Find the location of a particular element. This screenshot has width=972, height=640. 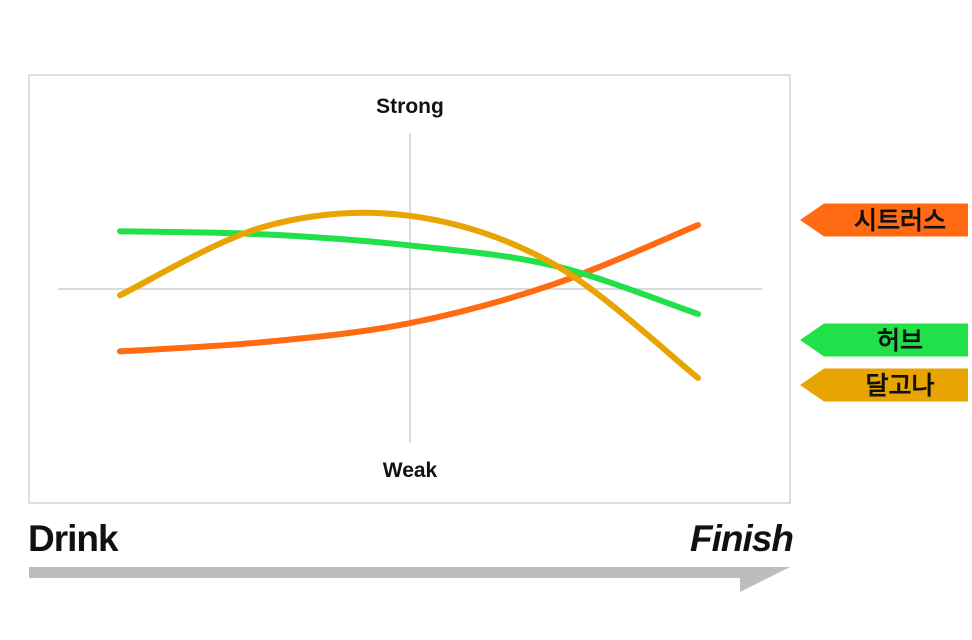

axis-label-strong: Strong is located at coordinates (410, 106).